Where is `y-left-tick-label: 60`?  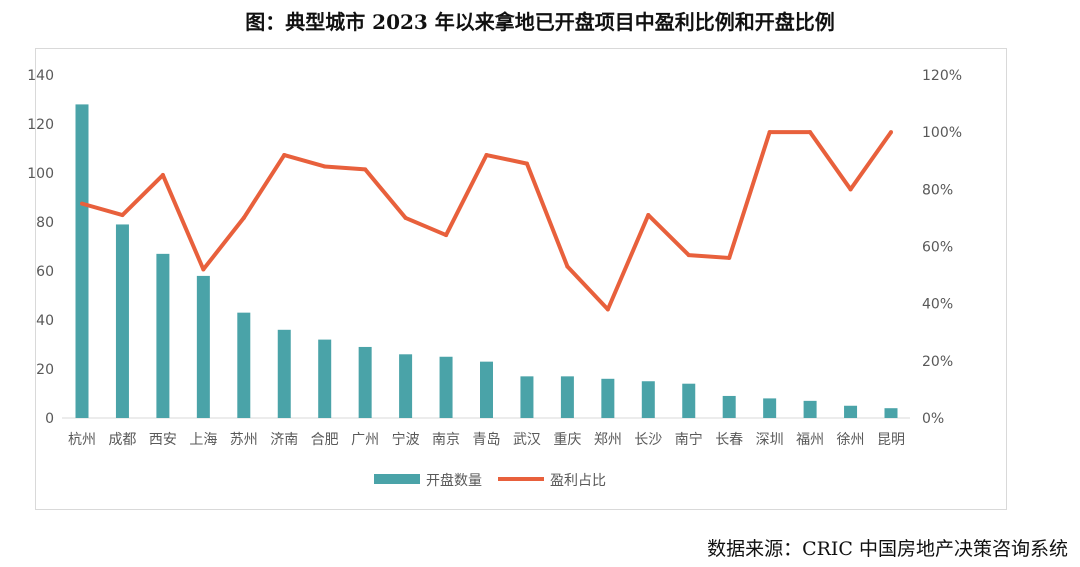
y-left-tick-label: 60 is located at coordinates (45, 272).